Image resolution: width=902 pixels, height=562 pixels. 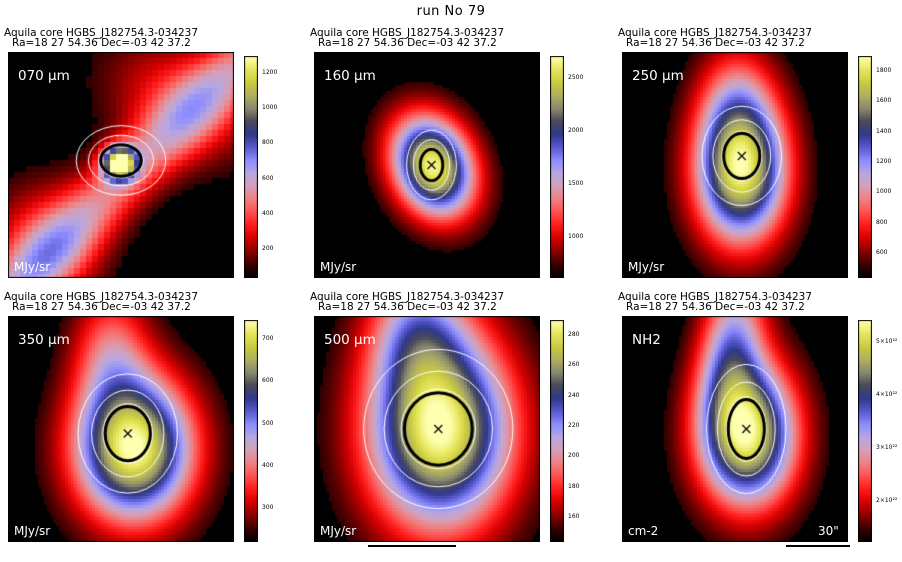 What do you see at coordinates (887, 447) in the screenshot?
I see `colorbar-tick-label: 3×10²²` at bounding box center [887, 447].